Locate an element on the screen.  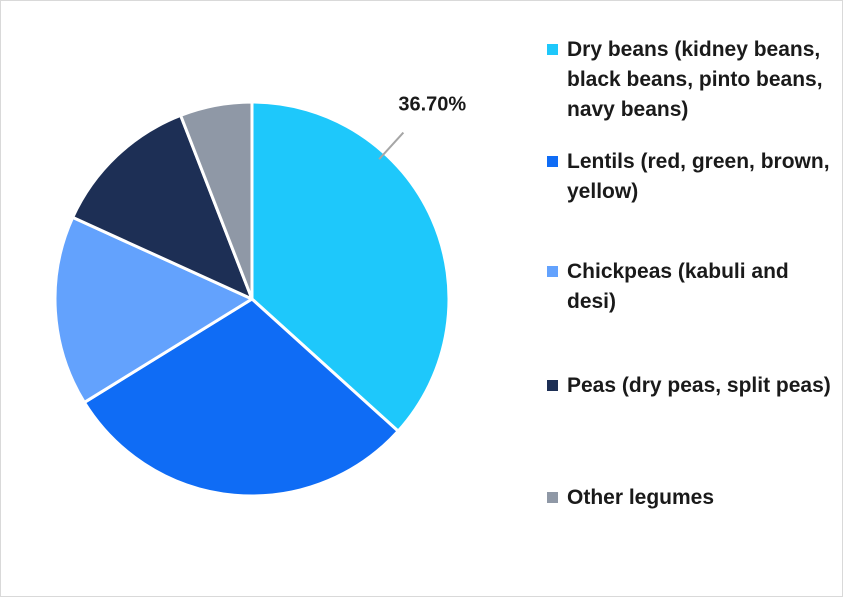
legend-swatch-chickpeas is located at coordinates (552, 271).